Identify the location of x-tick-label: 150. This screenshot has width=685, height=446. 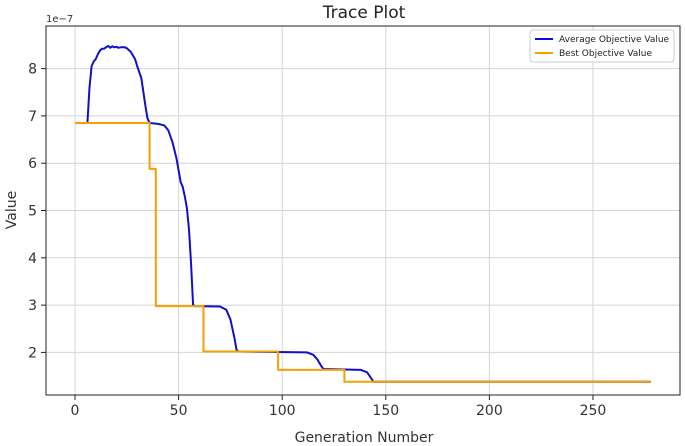
(385, 411).